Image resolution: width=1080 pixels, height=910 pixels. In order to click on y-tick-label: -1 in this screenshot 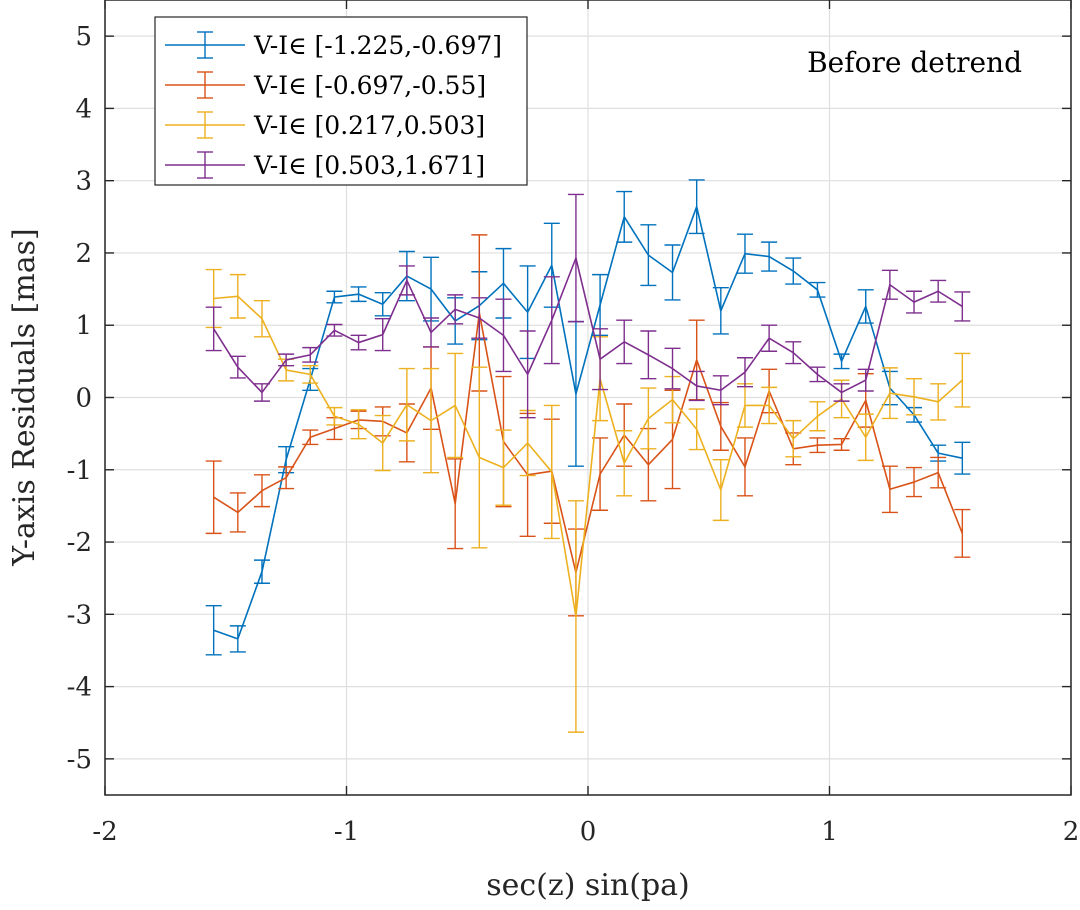, I will do `click(79, 471)`.